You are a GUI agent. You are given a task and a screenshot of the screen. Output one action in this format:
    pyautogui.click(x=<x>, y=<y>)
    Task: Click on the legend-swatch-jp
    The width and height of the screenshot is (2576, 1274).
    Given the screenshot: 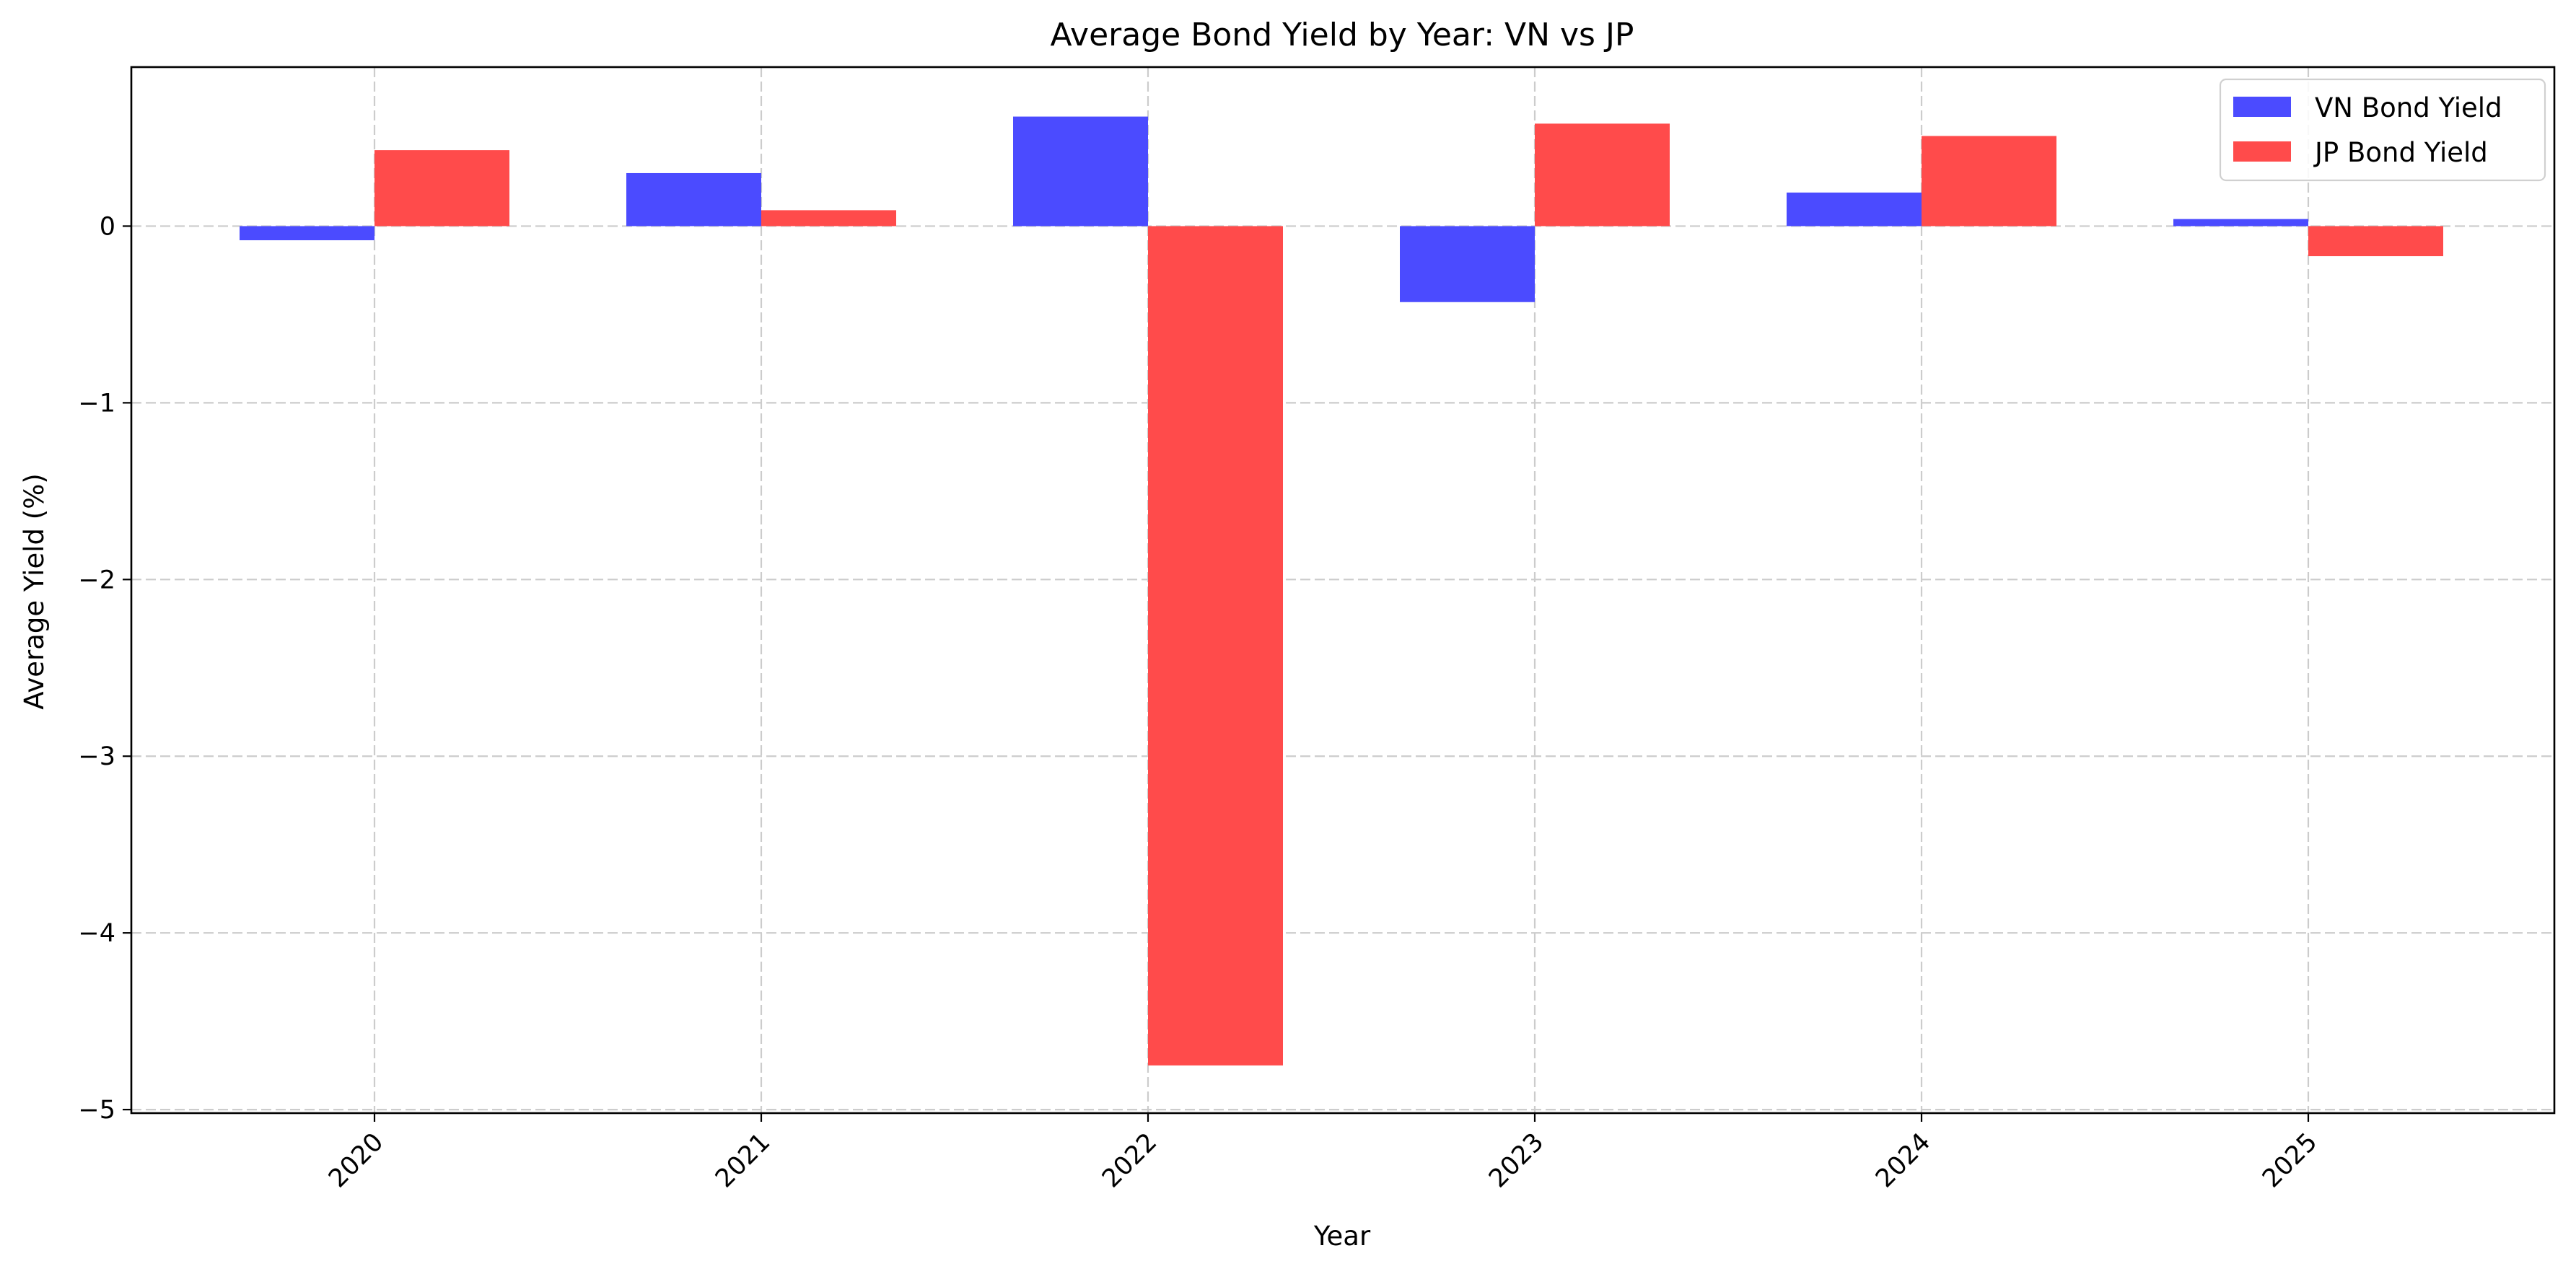 What is the action you would take?
    pyautogui.click(x=2262, y=151)
    